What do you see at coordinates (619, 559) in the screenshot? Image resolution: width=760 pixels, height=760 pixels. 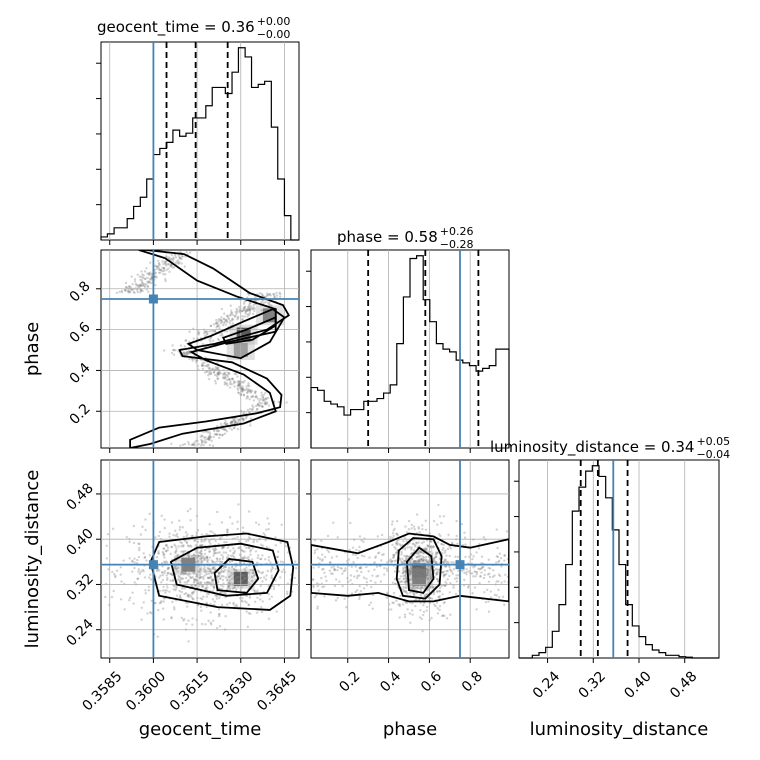 I see `panel-frame-luminosity_distance-luminosity_distance` at bounding box center [619, 559].